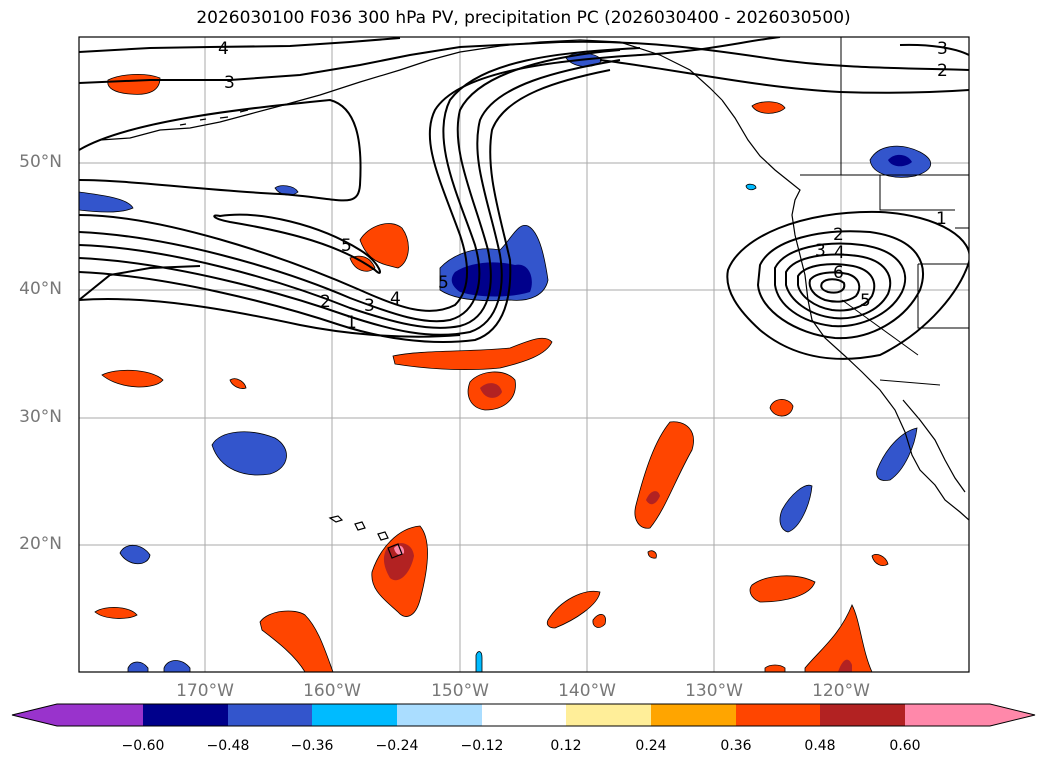 This screenshot has height=765, width=1047. Describe the element at coordinates (240, 45) in the screenshot. I see `pv-contour-4-top` at that location.